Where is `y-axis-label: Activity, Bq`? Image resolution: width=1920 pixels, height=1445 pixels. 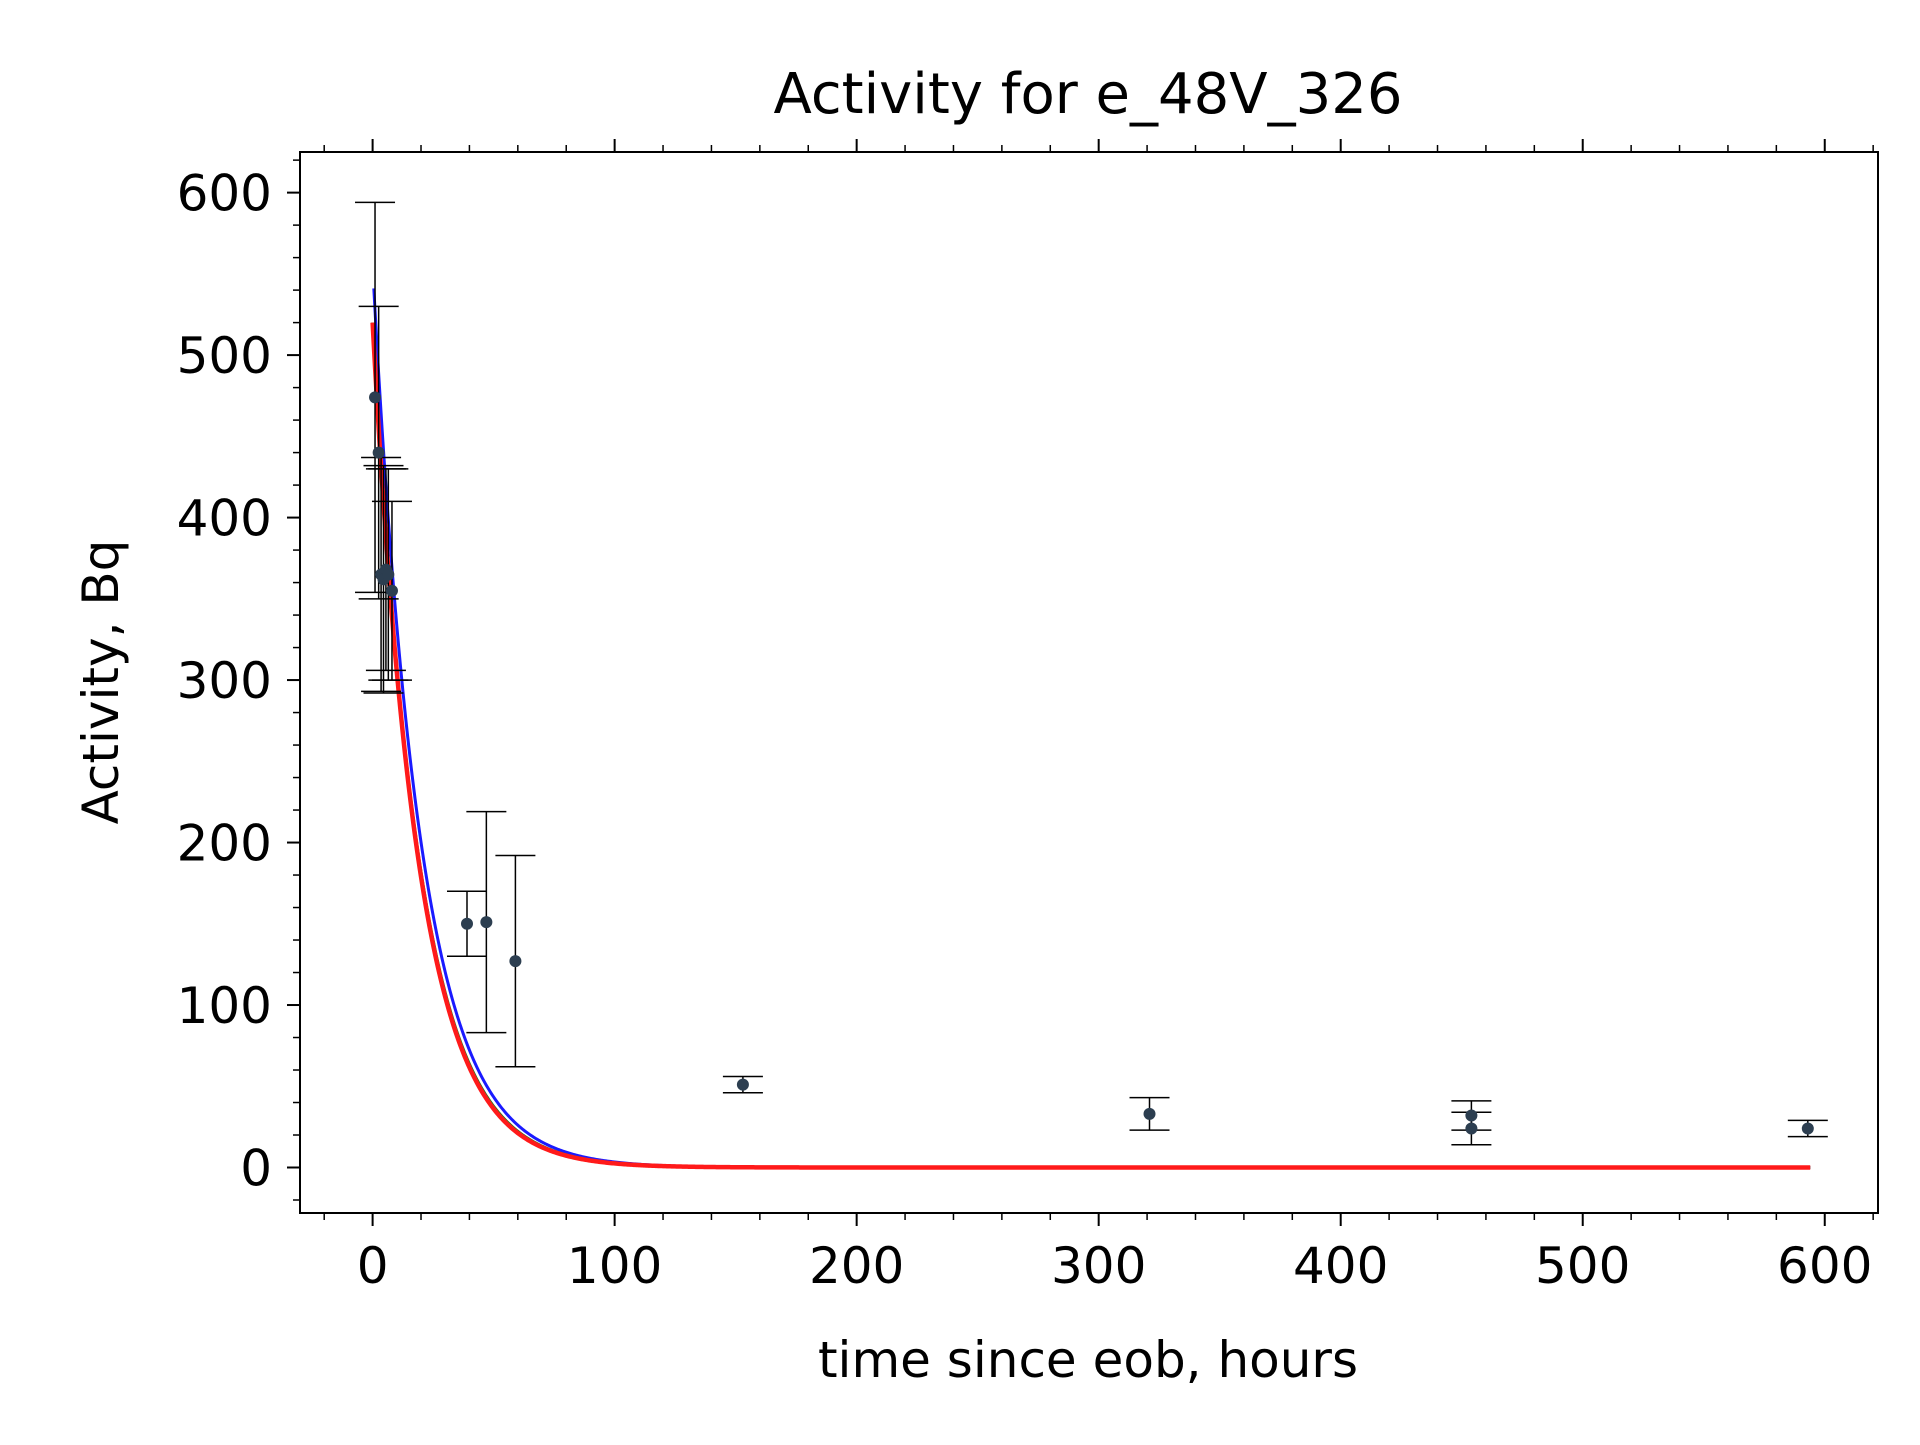
y-axis-label: Activity, Bq is located at coordinates (101, 682).